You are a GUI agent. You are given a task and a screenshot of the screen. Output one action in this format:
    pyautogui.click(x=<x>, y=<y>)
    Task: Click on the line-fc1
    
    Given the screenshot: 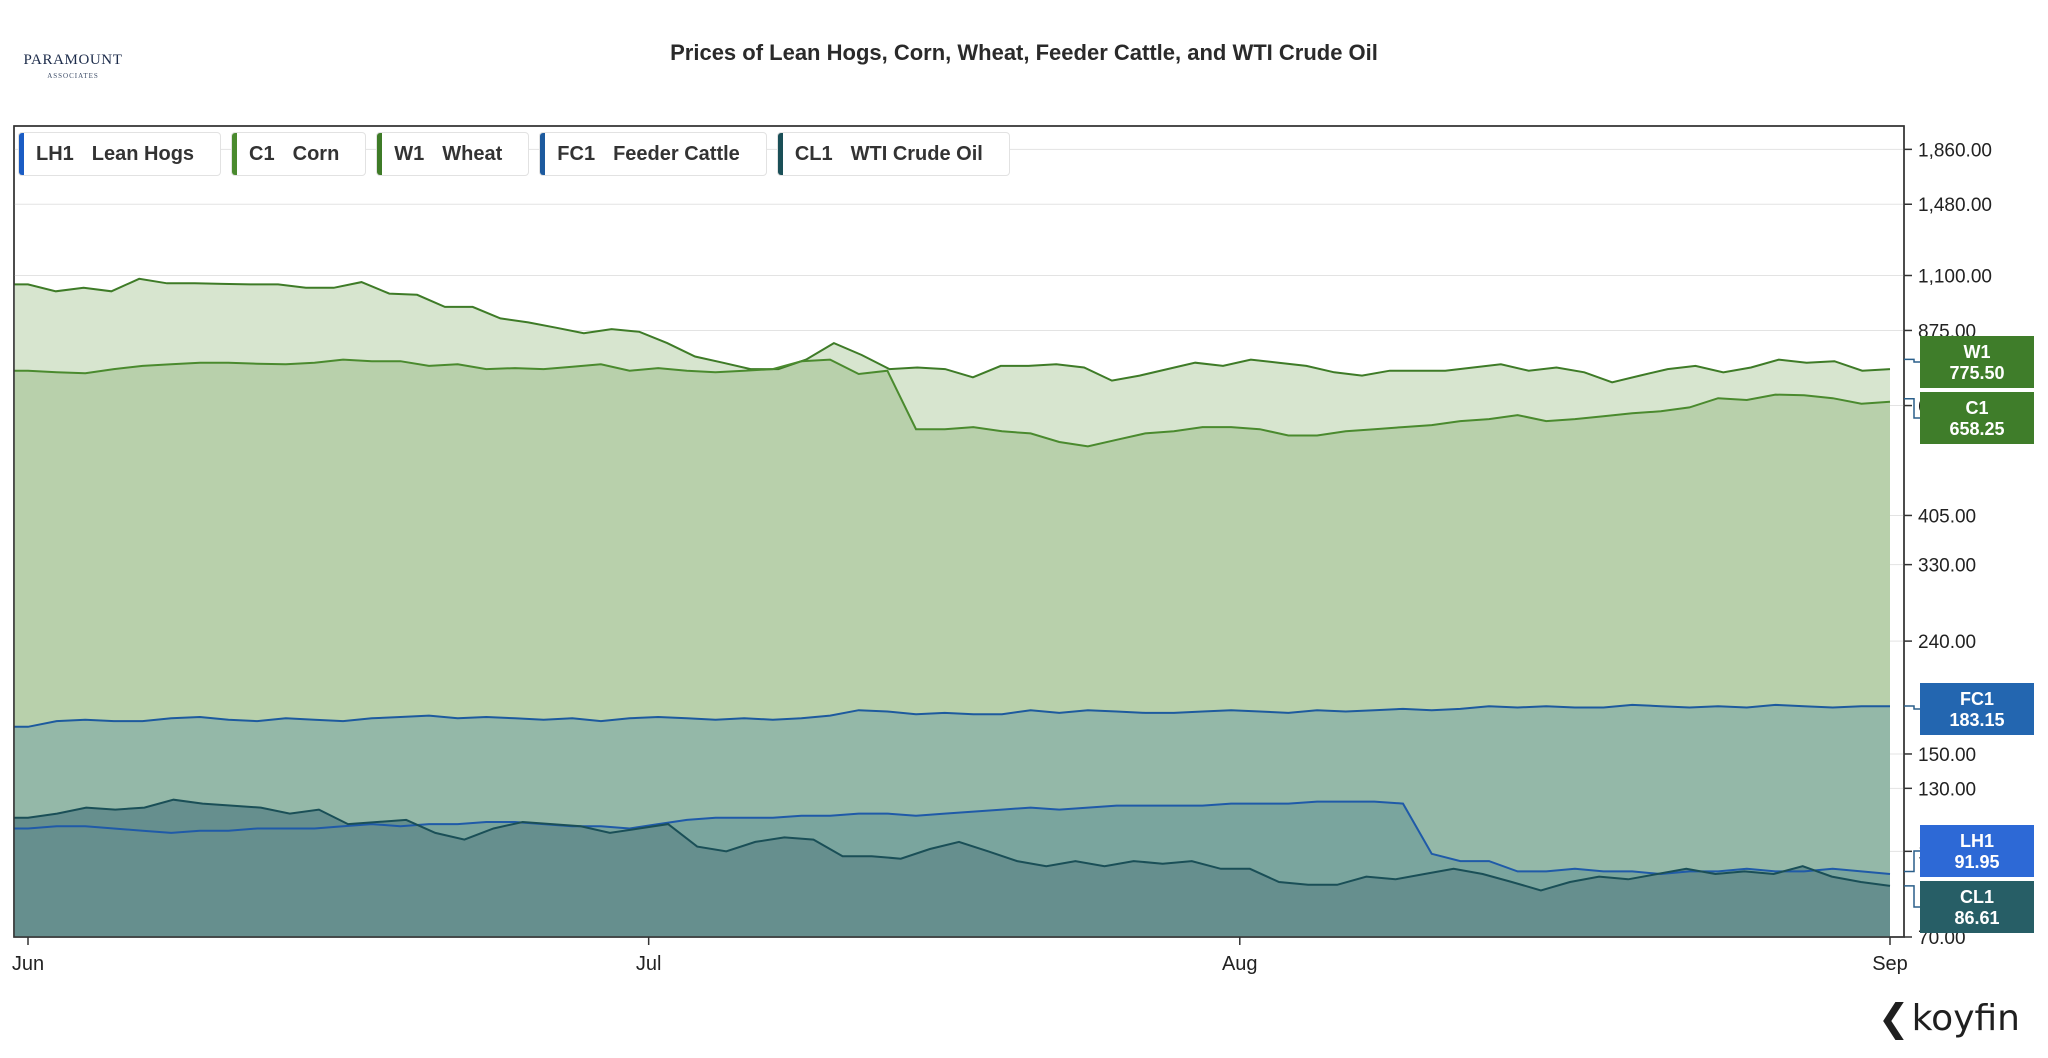 What is the action you would take?
    pyautogui.click(x=952, y=715)
    